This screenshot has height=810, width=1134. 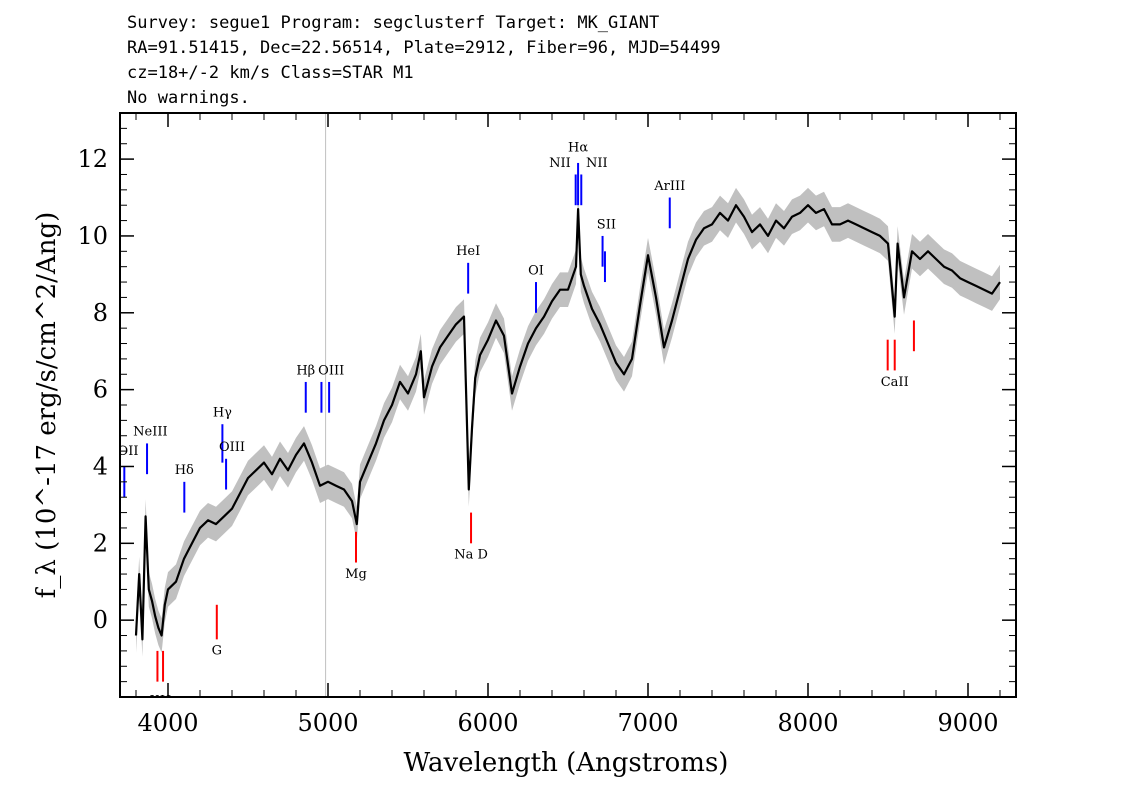 What do you see at coordinates (647, 723) in the screenshot?
I see `x-tick-label: 7000` at bounding box center [647, 723].